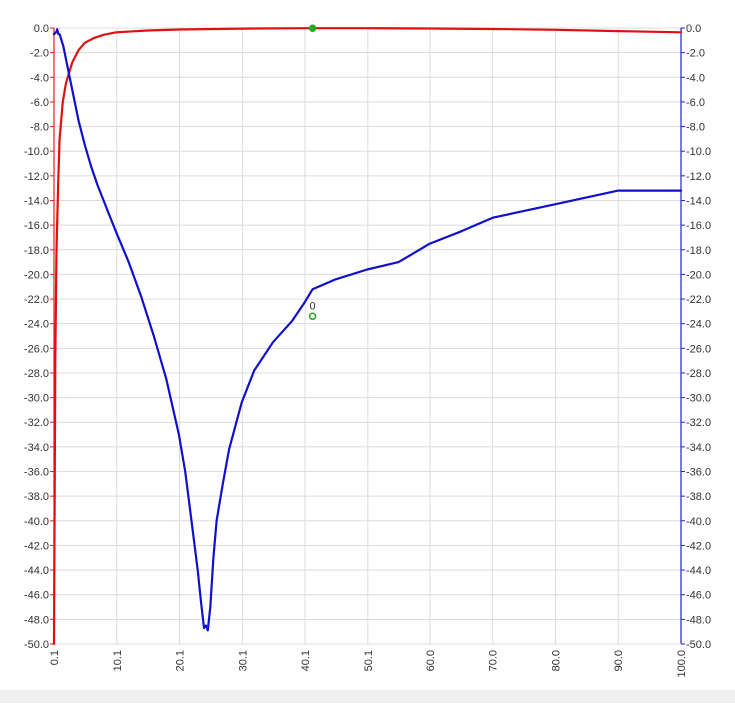  What do you see at coordinates (431, 660) in the screenshot?
I see `x-tick-label: 60.0` at bounding box center [431, 660].